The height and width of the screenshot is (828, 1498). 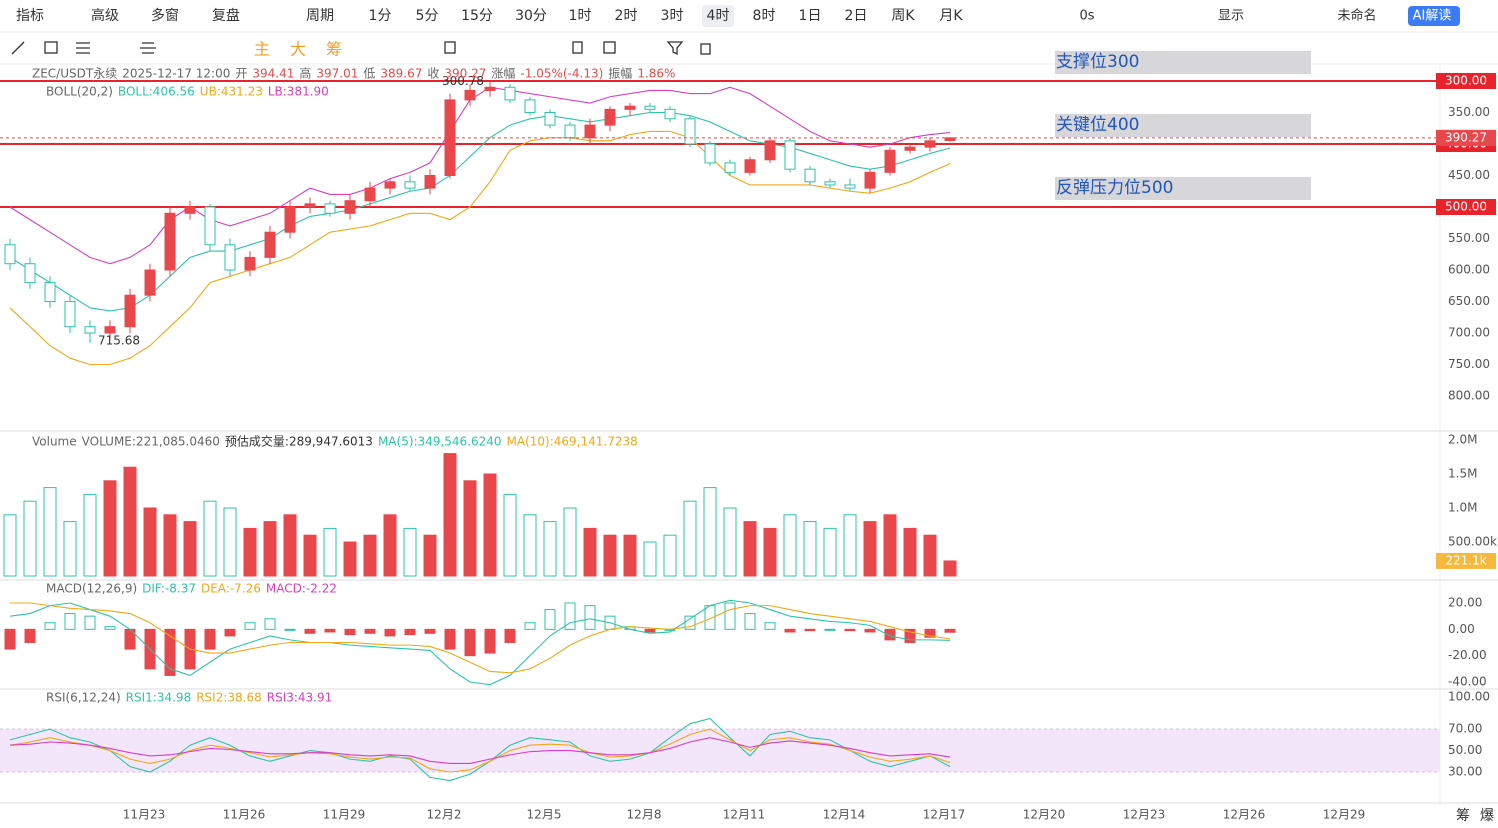 What do you see at coordinates (620, 73) in the screenshot?
I see `legend-item: 振幅` at bounding box center [620, 73].